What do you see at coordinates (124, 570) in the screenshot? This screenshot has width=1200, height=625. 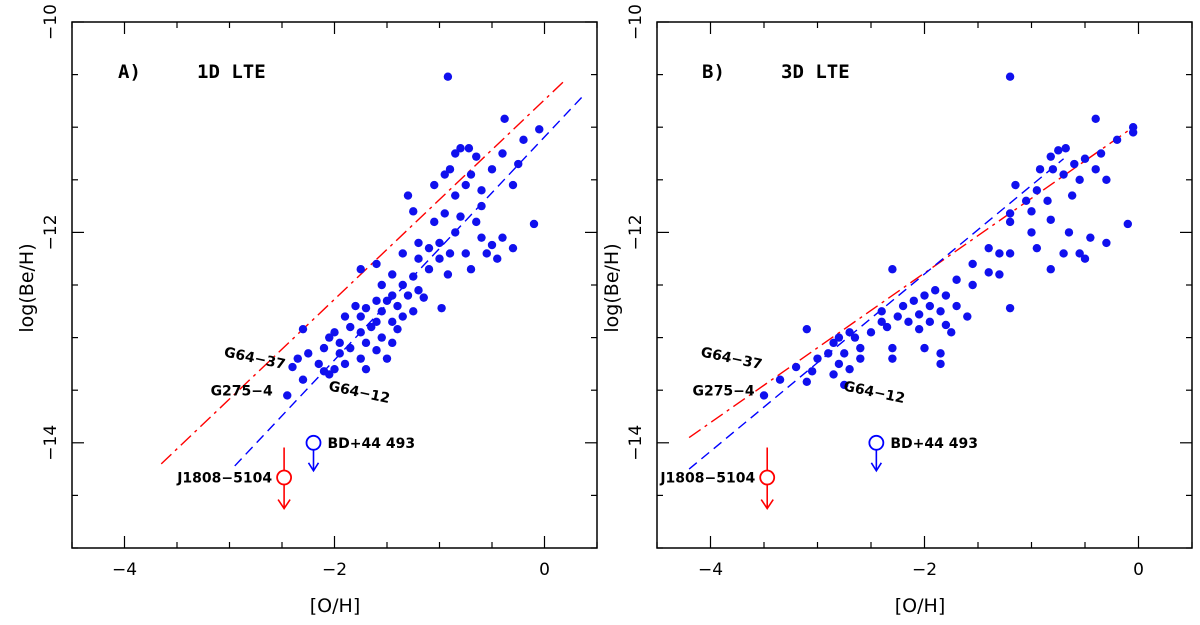 I see `x-tick-label: −4` at bounding box center [124, 570].